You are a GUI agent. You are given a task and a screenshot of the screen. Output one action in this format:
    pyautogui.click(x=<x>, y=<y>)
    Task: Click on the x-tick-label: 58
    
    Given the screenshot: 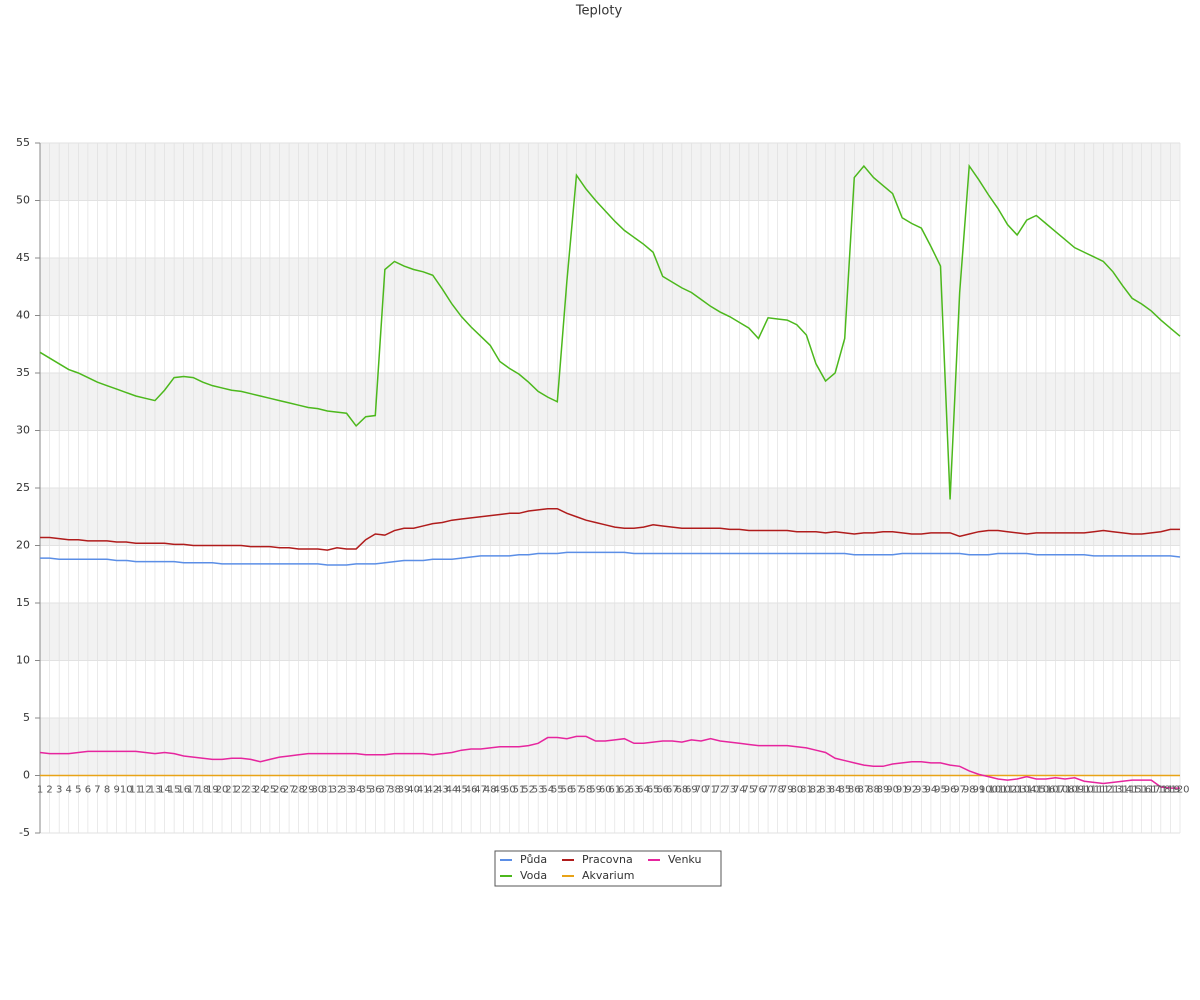 What is the action you would take?
    pyautogui.click(x=586, y=790)
    